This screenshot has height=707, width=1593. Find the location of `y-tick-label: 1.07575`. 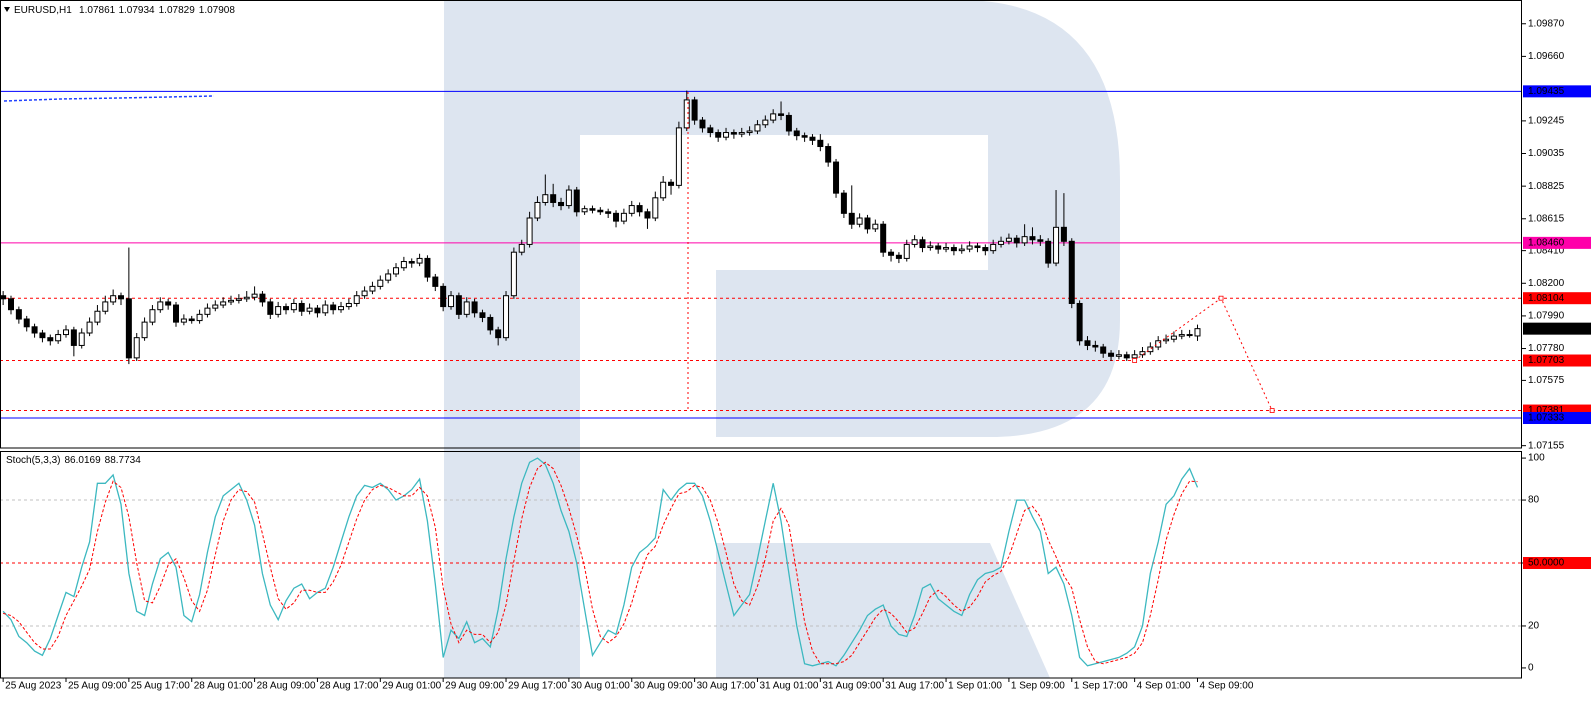

y-tick-label: 1.07575 is located at coordinates (1546, 380).